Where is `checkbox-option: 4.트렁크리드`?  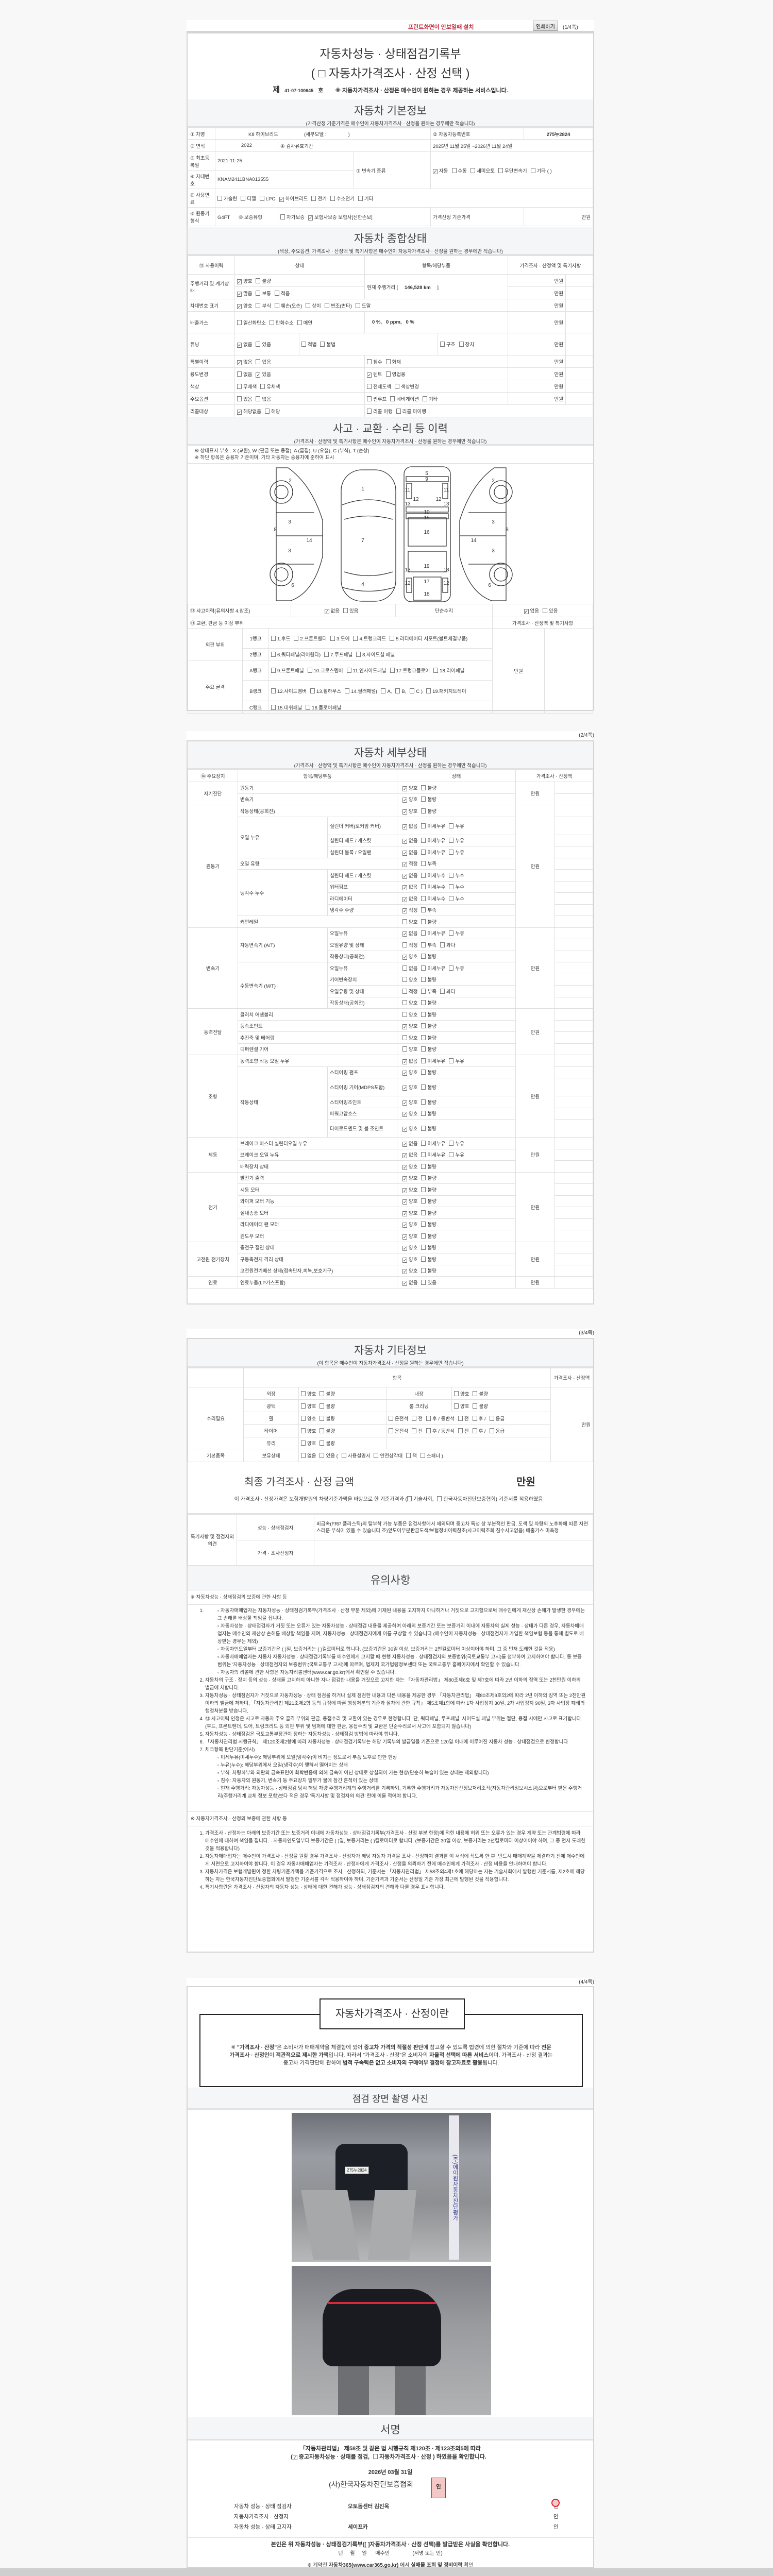 checkbox-option: 4.트렁크리드 is located at coordinates (370, 638).